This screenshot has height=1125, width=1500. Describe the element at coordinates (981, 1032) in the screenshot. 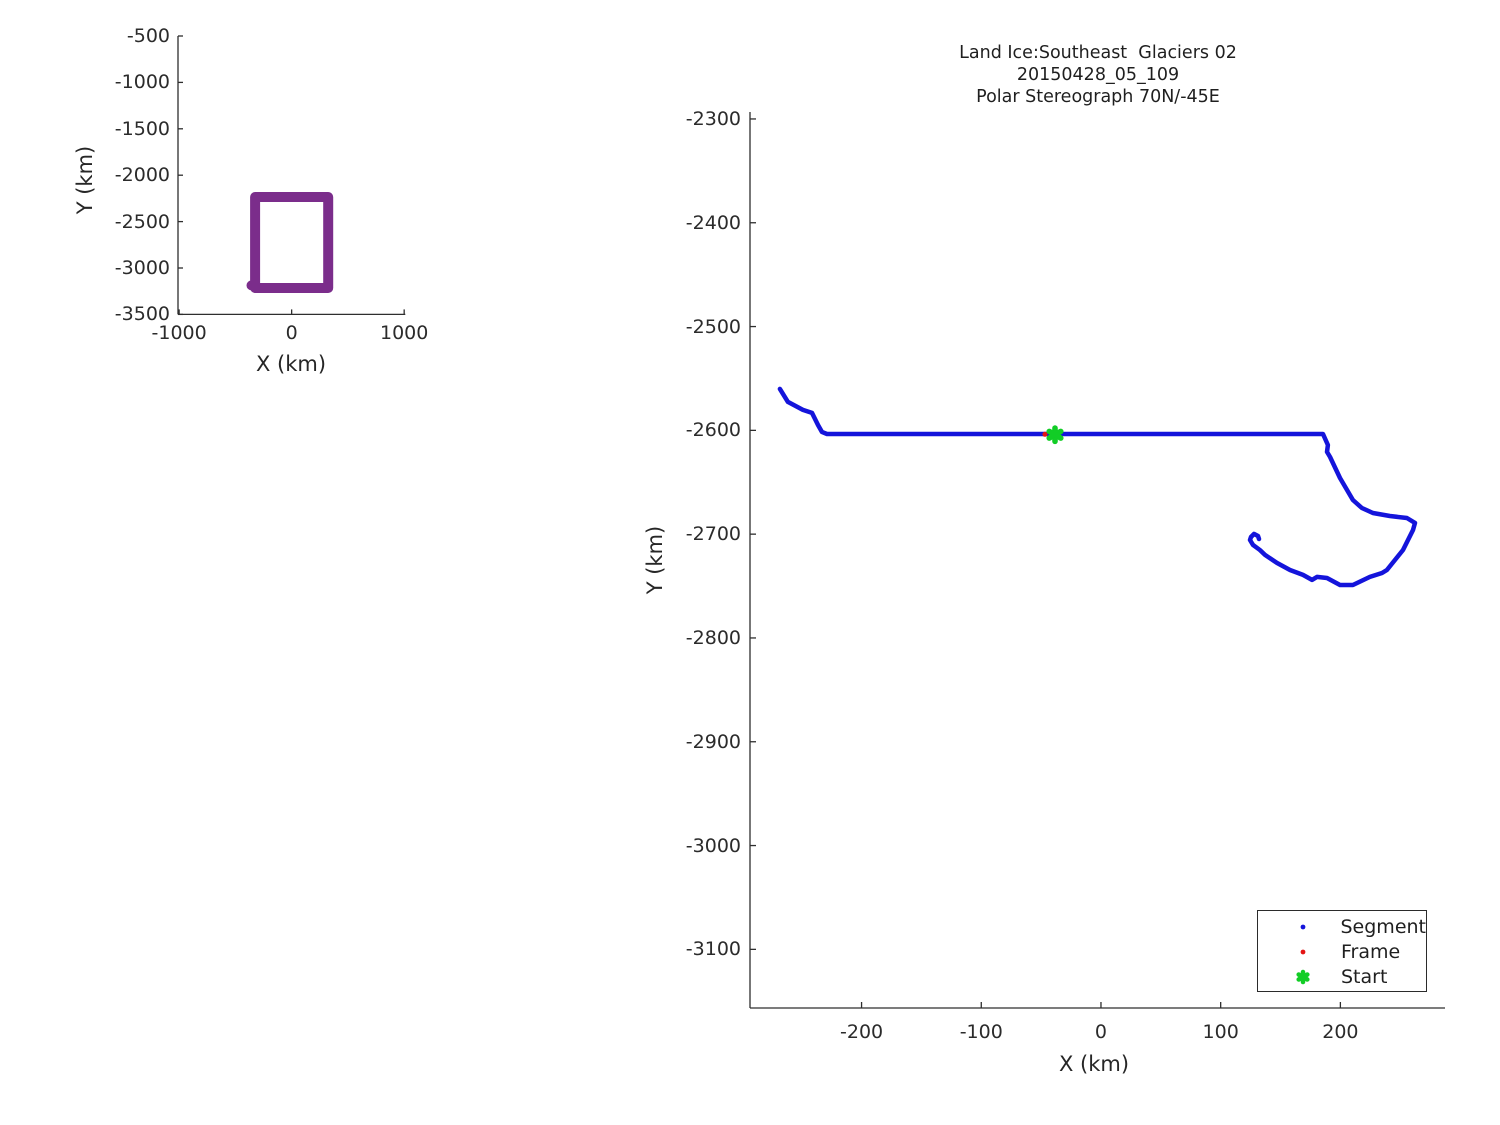

I see `main-x-tick-label: -100` at that location.